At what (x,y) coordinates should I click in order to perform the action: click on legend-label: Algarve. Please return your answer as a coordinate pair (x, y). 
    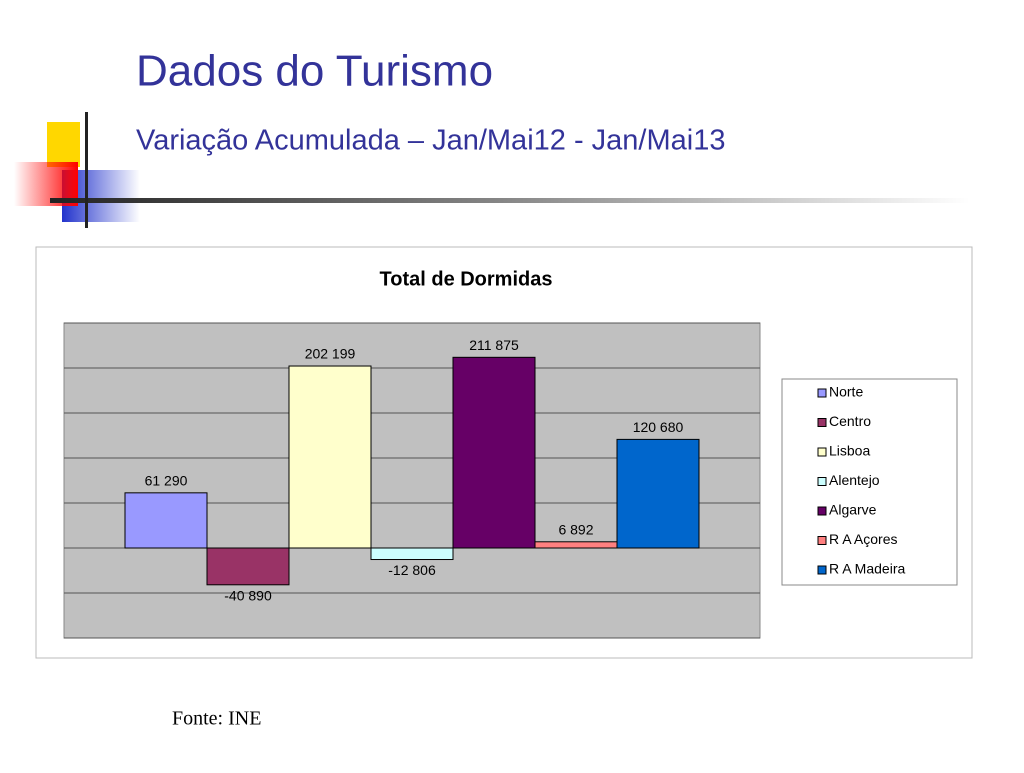
    Looking at the image, I should click on (853, 510).